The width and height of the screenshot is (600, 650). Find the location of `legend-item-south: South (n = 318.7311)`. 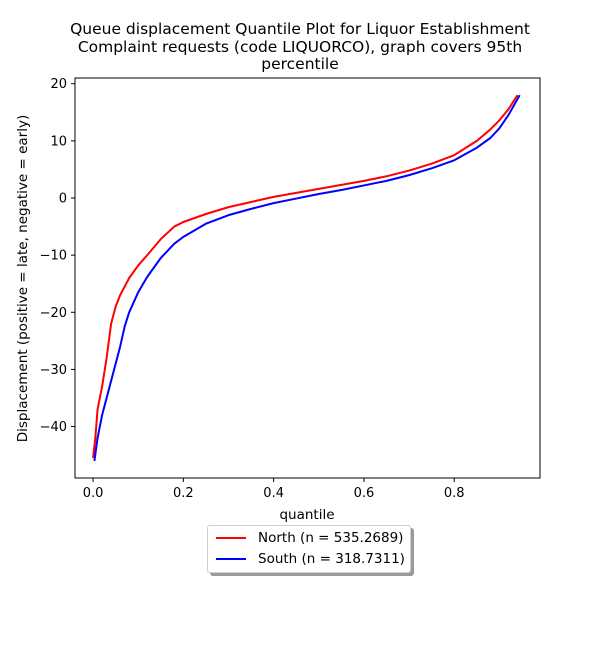

legend-item-south: South (n = 318.7311) is located at coordinates (310, 559).